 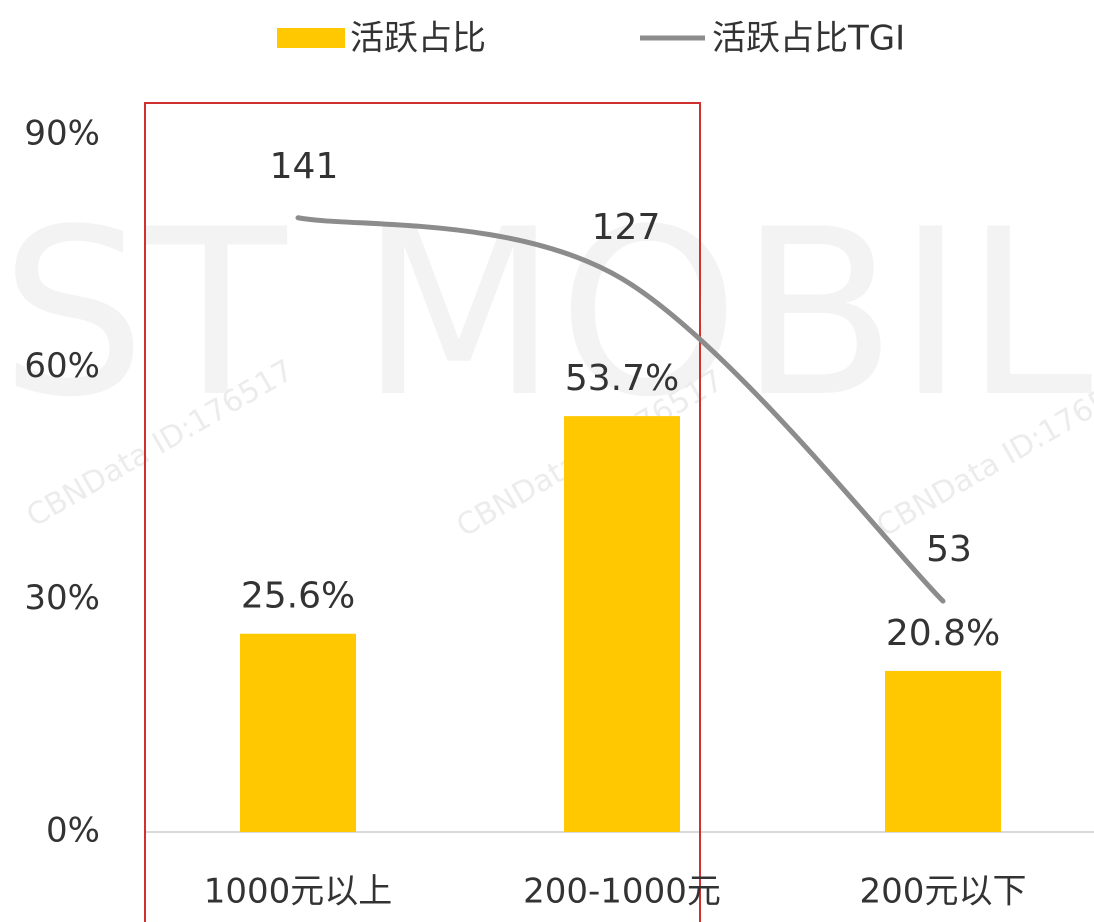 What do you see at coordinates (62, 598) in the screenshot?
I see `y-tick-label: 30%` at bounding box center [62, 598].